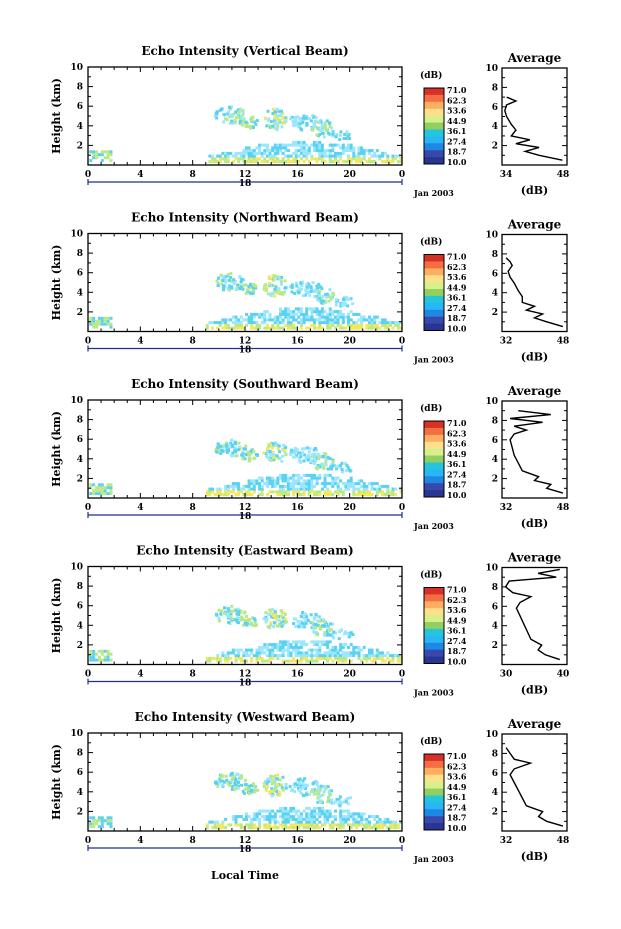 This screenshot has height=929, width=621. Describe the element at coordinates (80, 254) in the screenshot. I see `y-tick-label: 8` at that location.